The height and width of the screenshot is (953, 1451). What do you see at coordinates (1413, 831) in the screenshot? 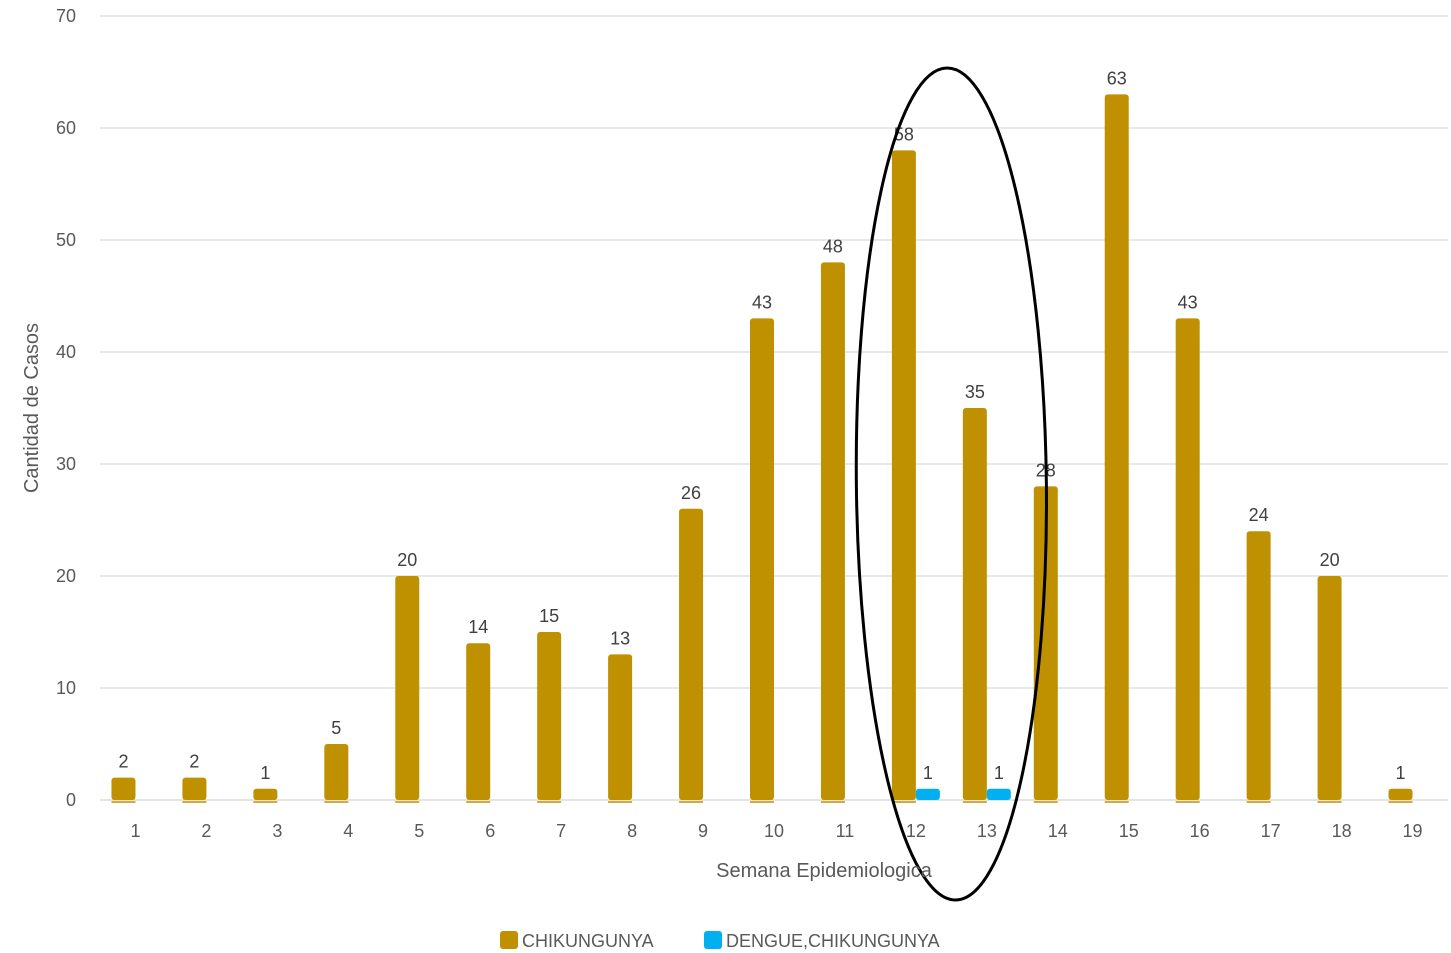
I see `x-tick-label: 19` at bounding box center [1413, 831].